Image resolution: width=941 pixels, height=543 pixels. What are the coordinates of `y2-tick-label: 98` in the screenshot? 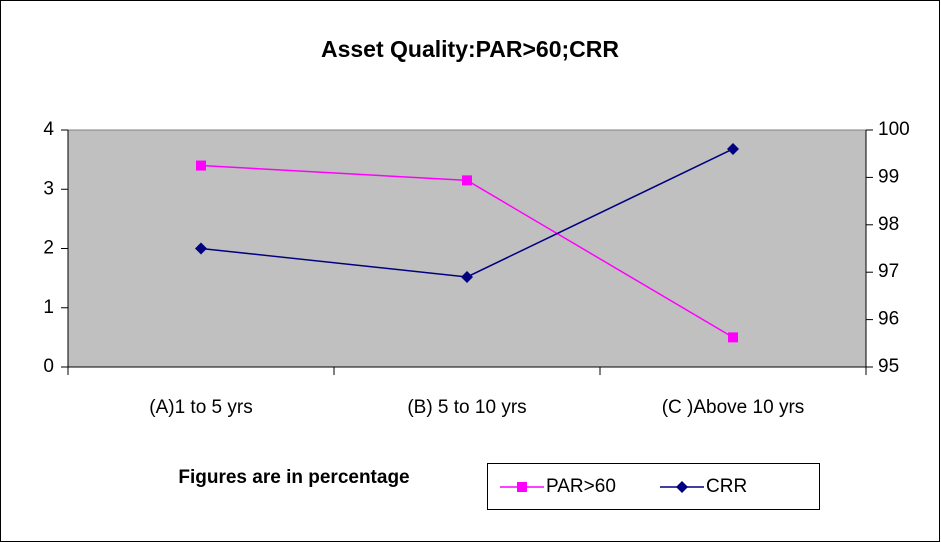 It's located at (888, 224).